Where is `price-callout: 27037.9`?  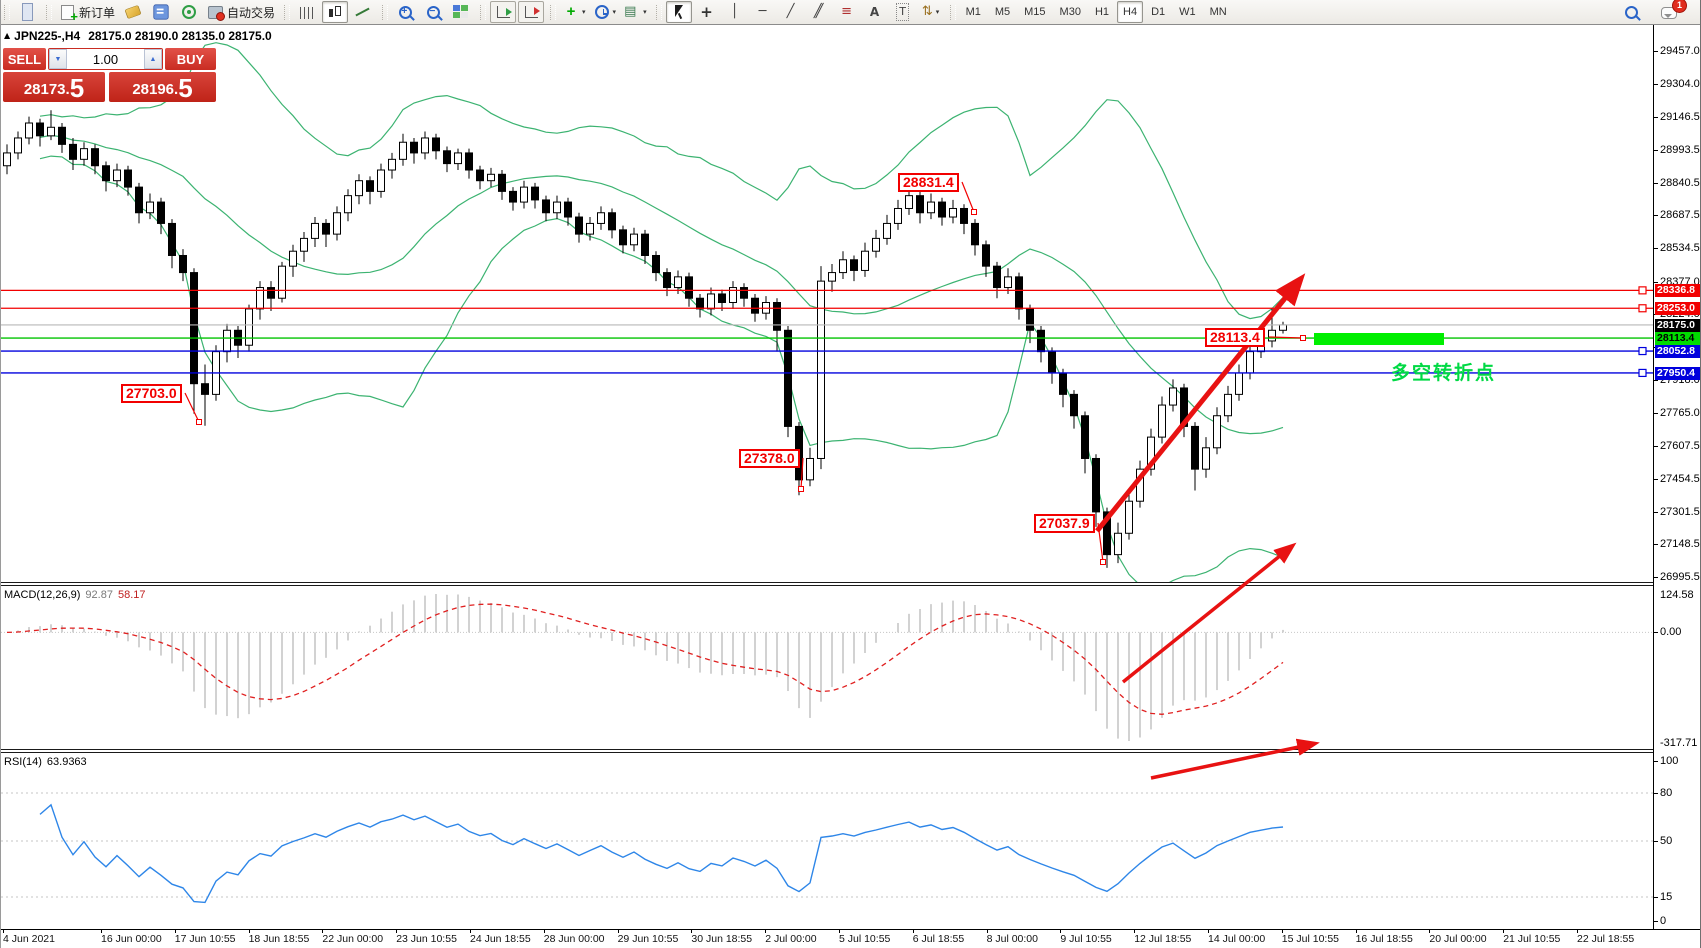
price-callout: 27037.9 is located at coordinates (1064, 523).